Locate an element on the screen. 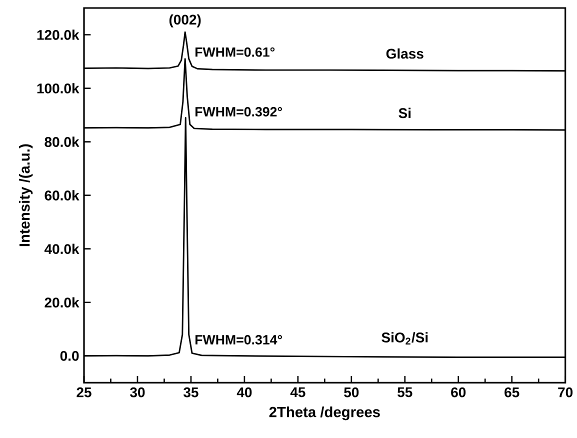  y-tick-label: 20.0k is located at coordinates (62, 302).